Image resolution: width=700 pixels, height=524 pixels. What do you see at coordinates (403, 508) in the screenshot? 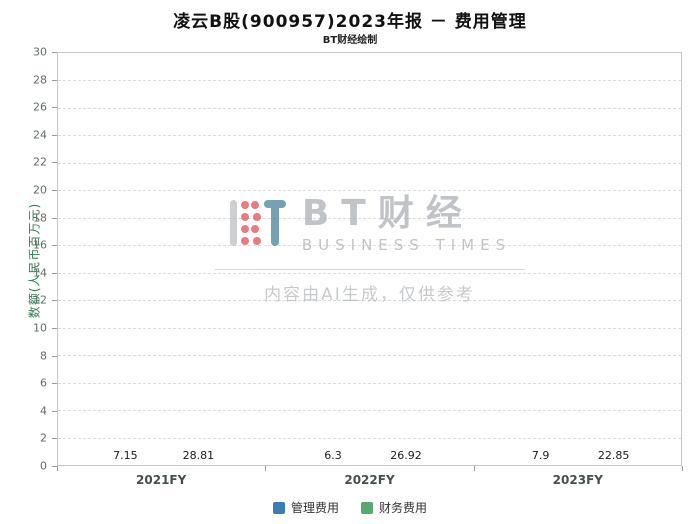
I see `legend-label: 财务费用` at bounding box center [403, 508].